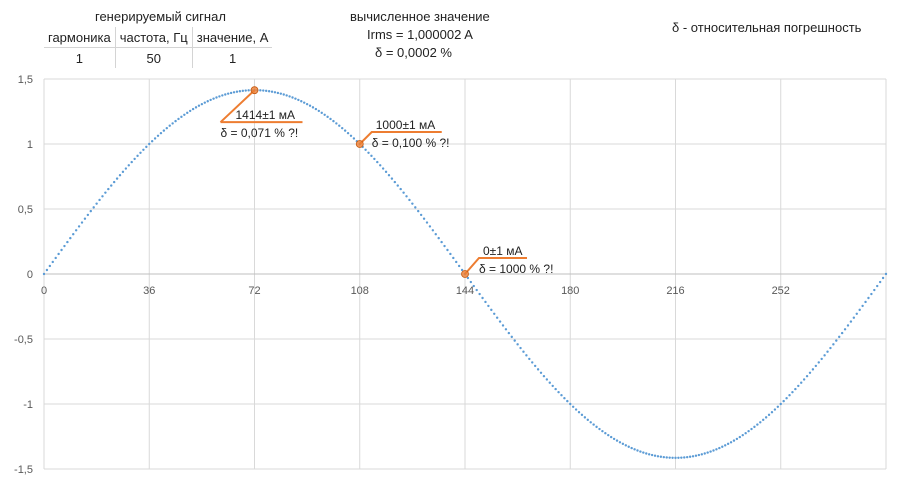 The height and width of the screenshot is (499, 916). Describe the element at coordinates (675, 291) in the screenshot. I see `x-tick-label: 216` at that location.